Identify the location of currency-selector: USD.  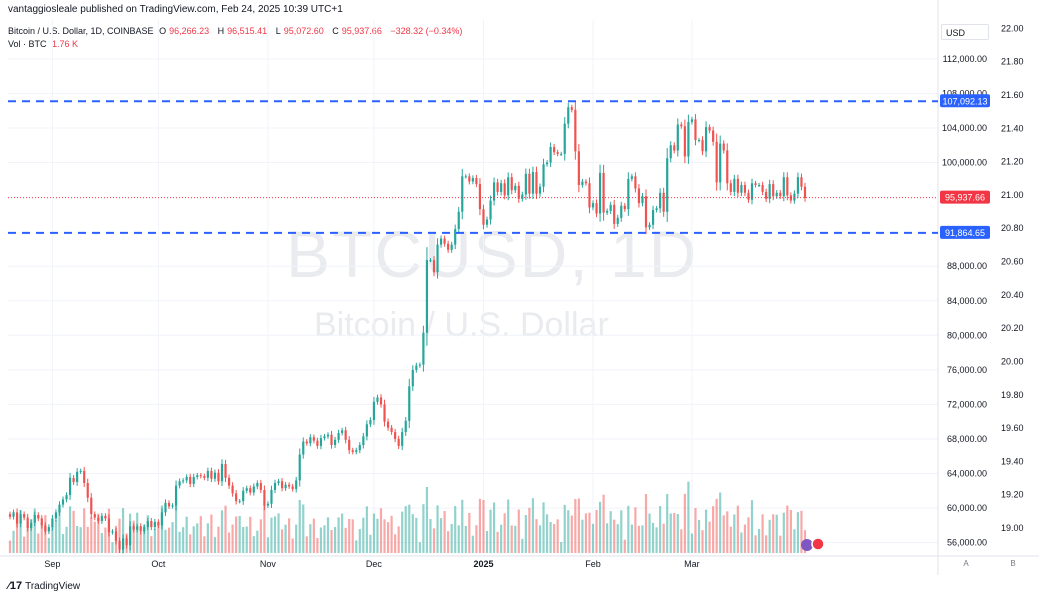
(965, 32).